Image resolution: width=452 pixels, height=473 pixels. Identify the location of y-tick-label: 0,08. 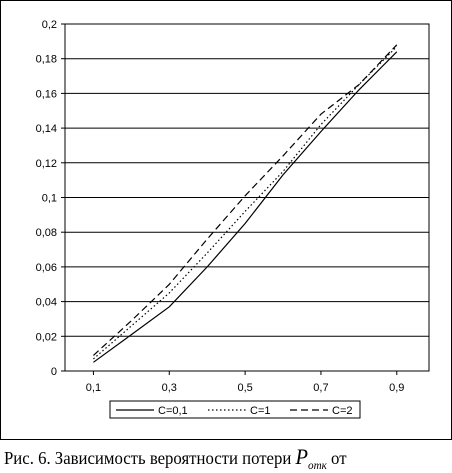
(46, 233).